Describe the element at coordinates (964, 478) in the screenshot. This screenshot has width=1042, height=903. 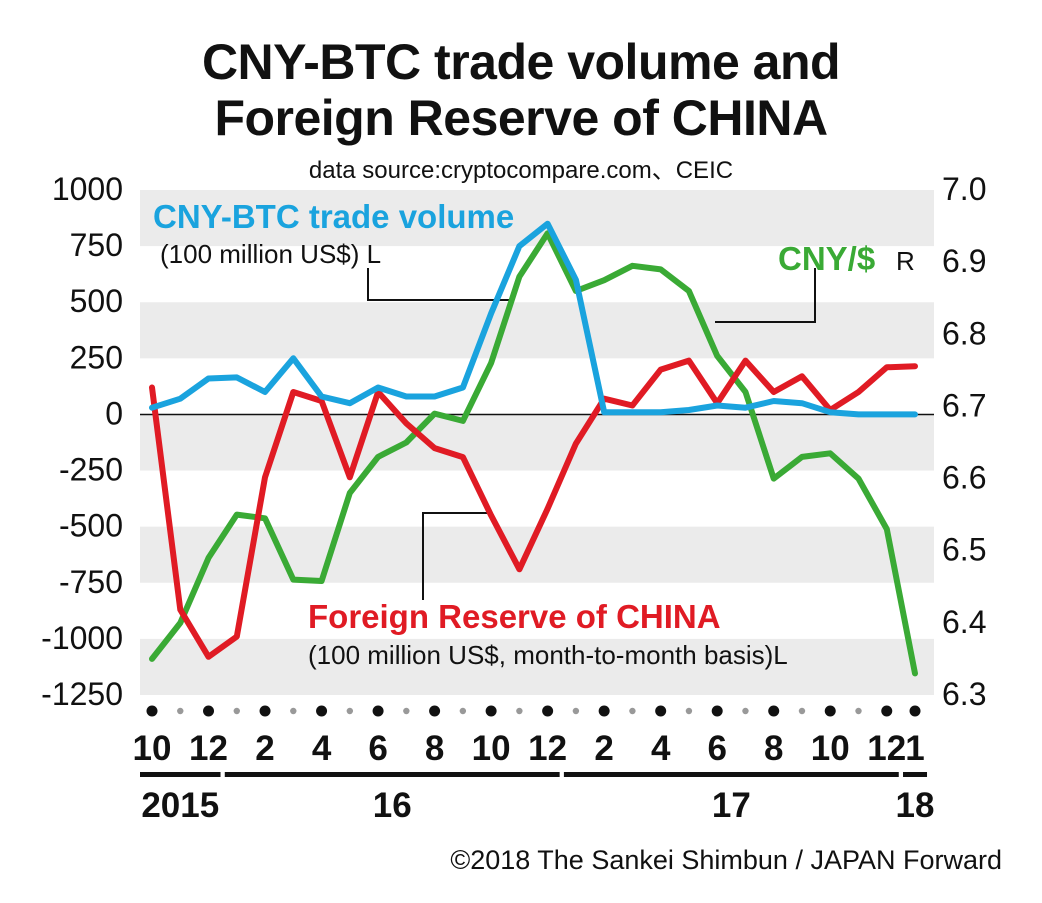
I see `right-tick-label: 6.6` at that location.